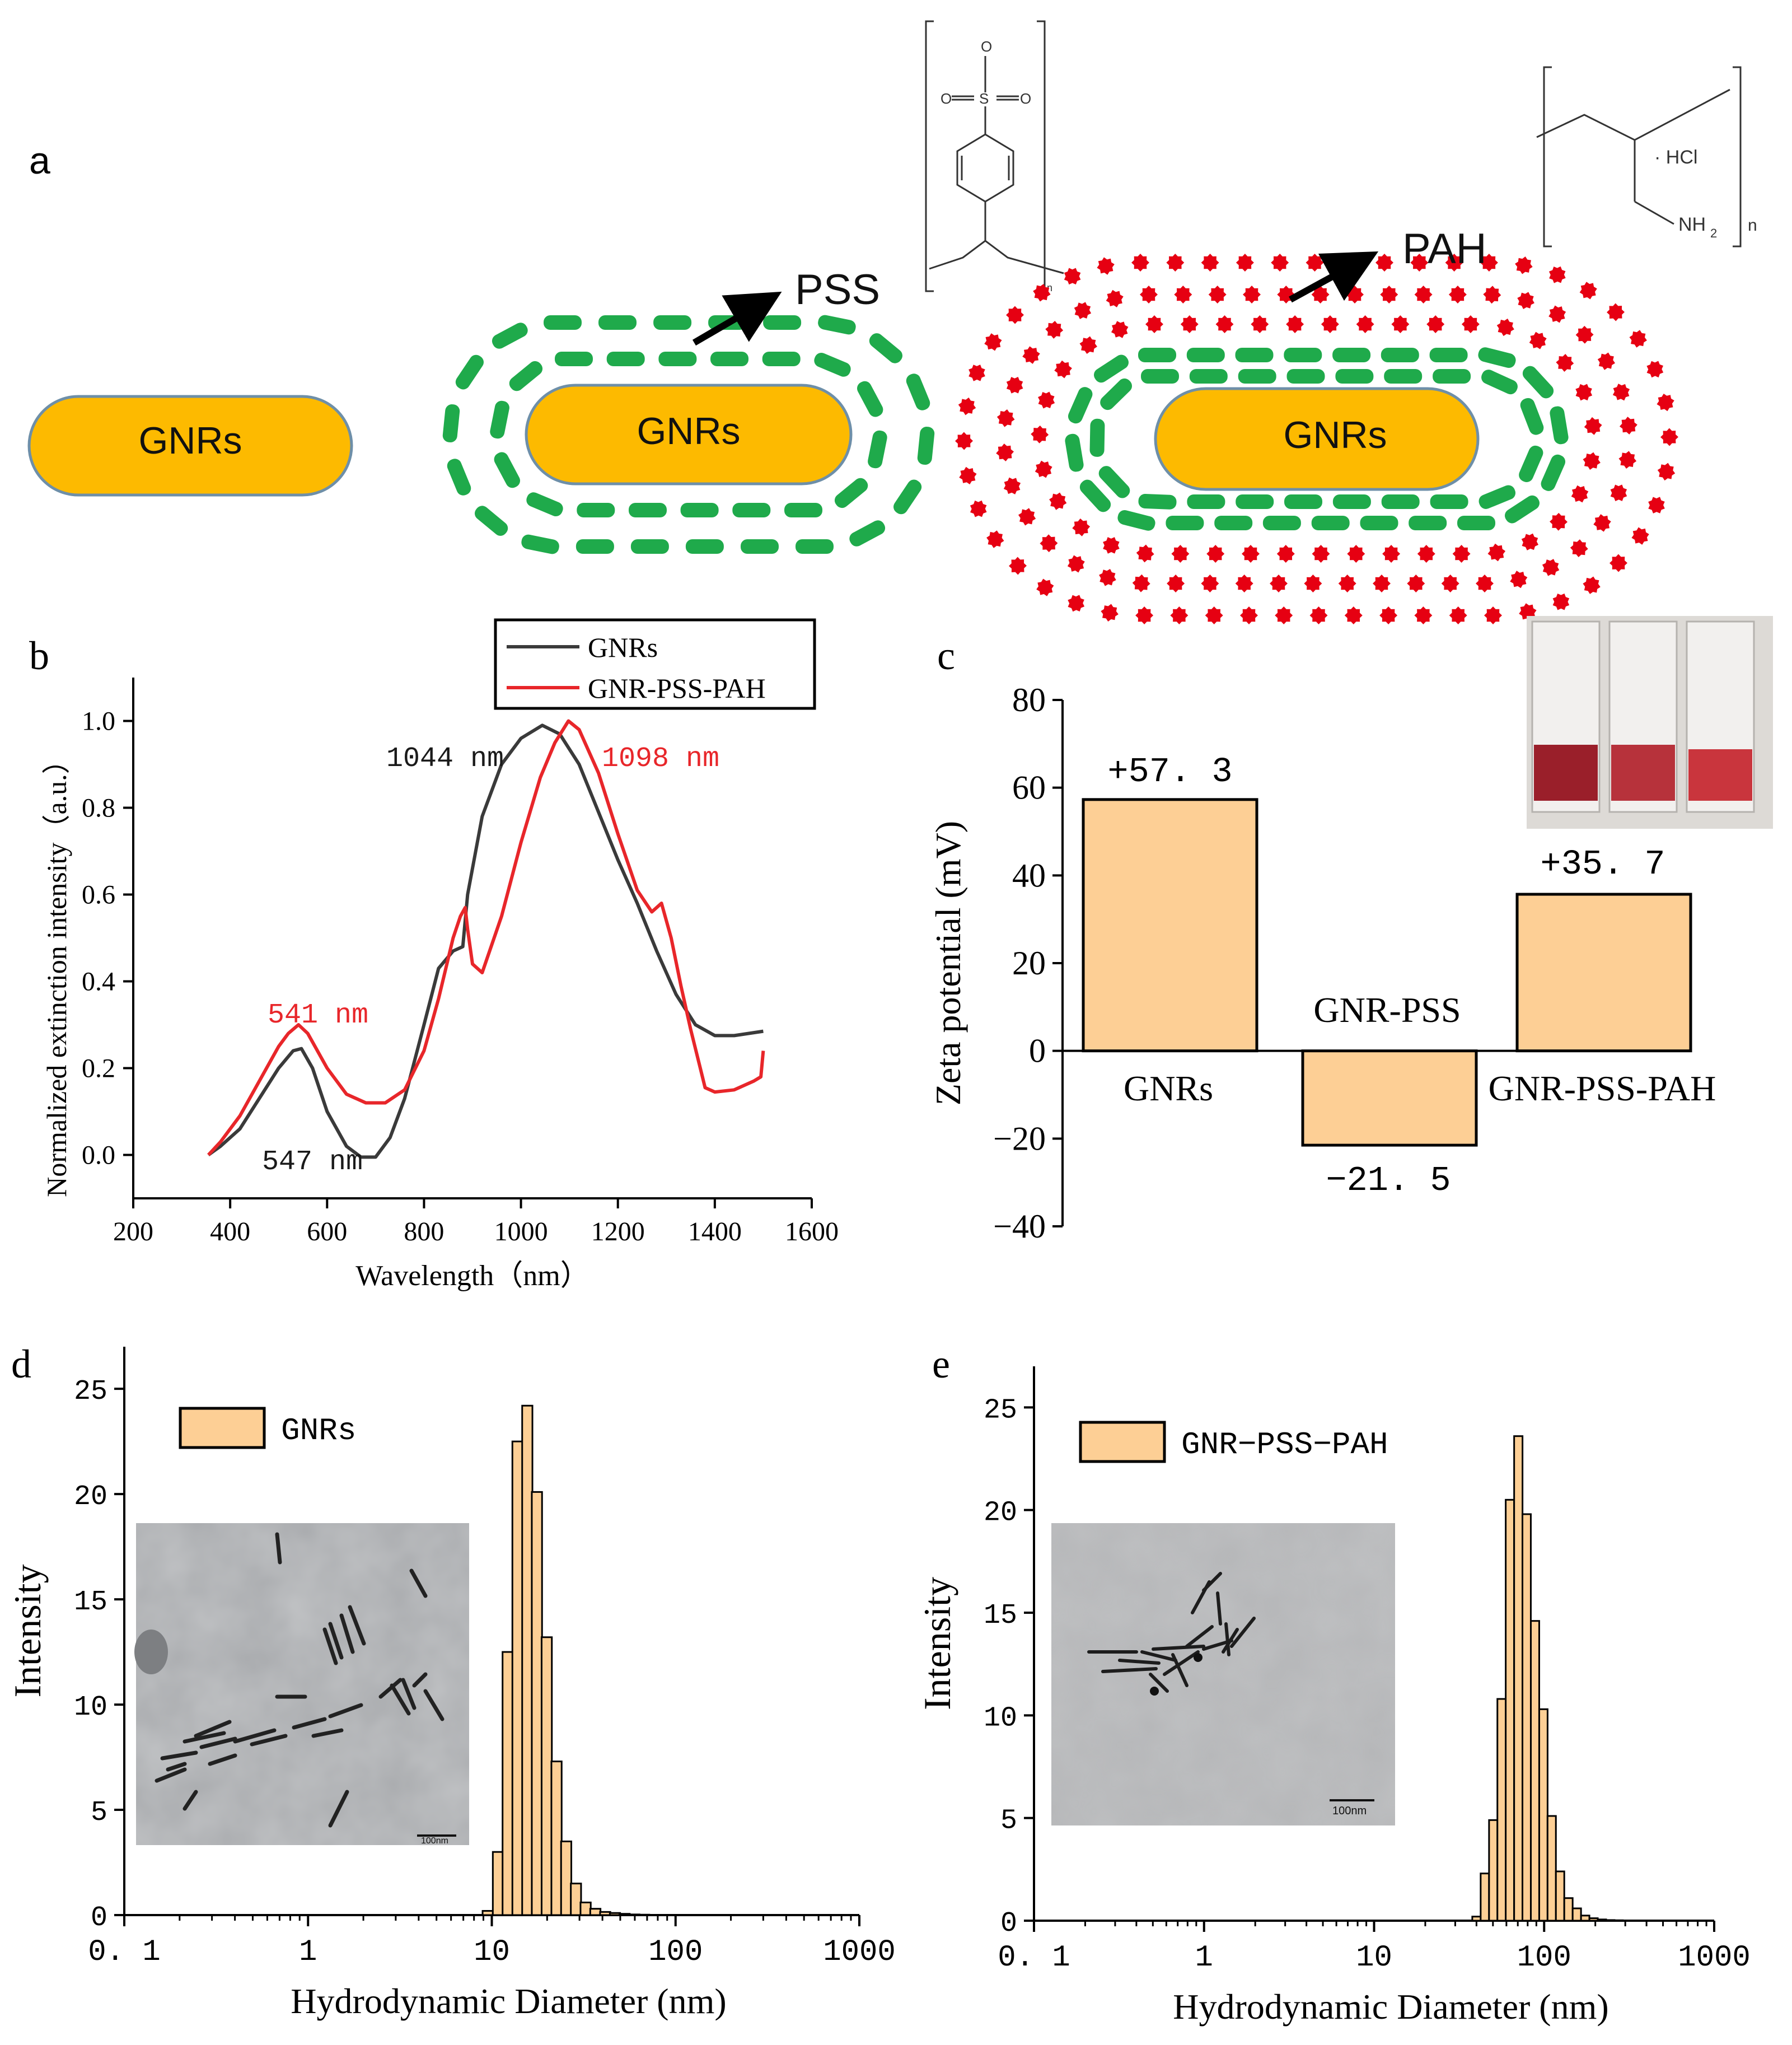  I want to click on panel-e-bars, so click(1547, 1679).